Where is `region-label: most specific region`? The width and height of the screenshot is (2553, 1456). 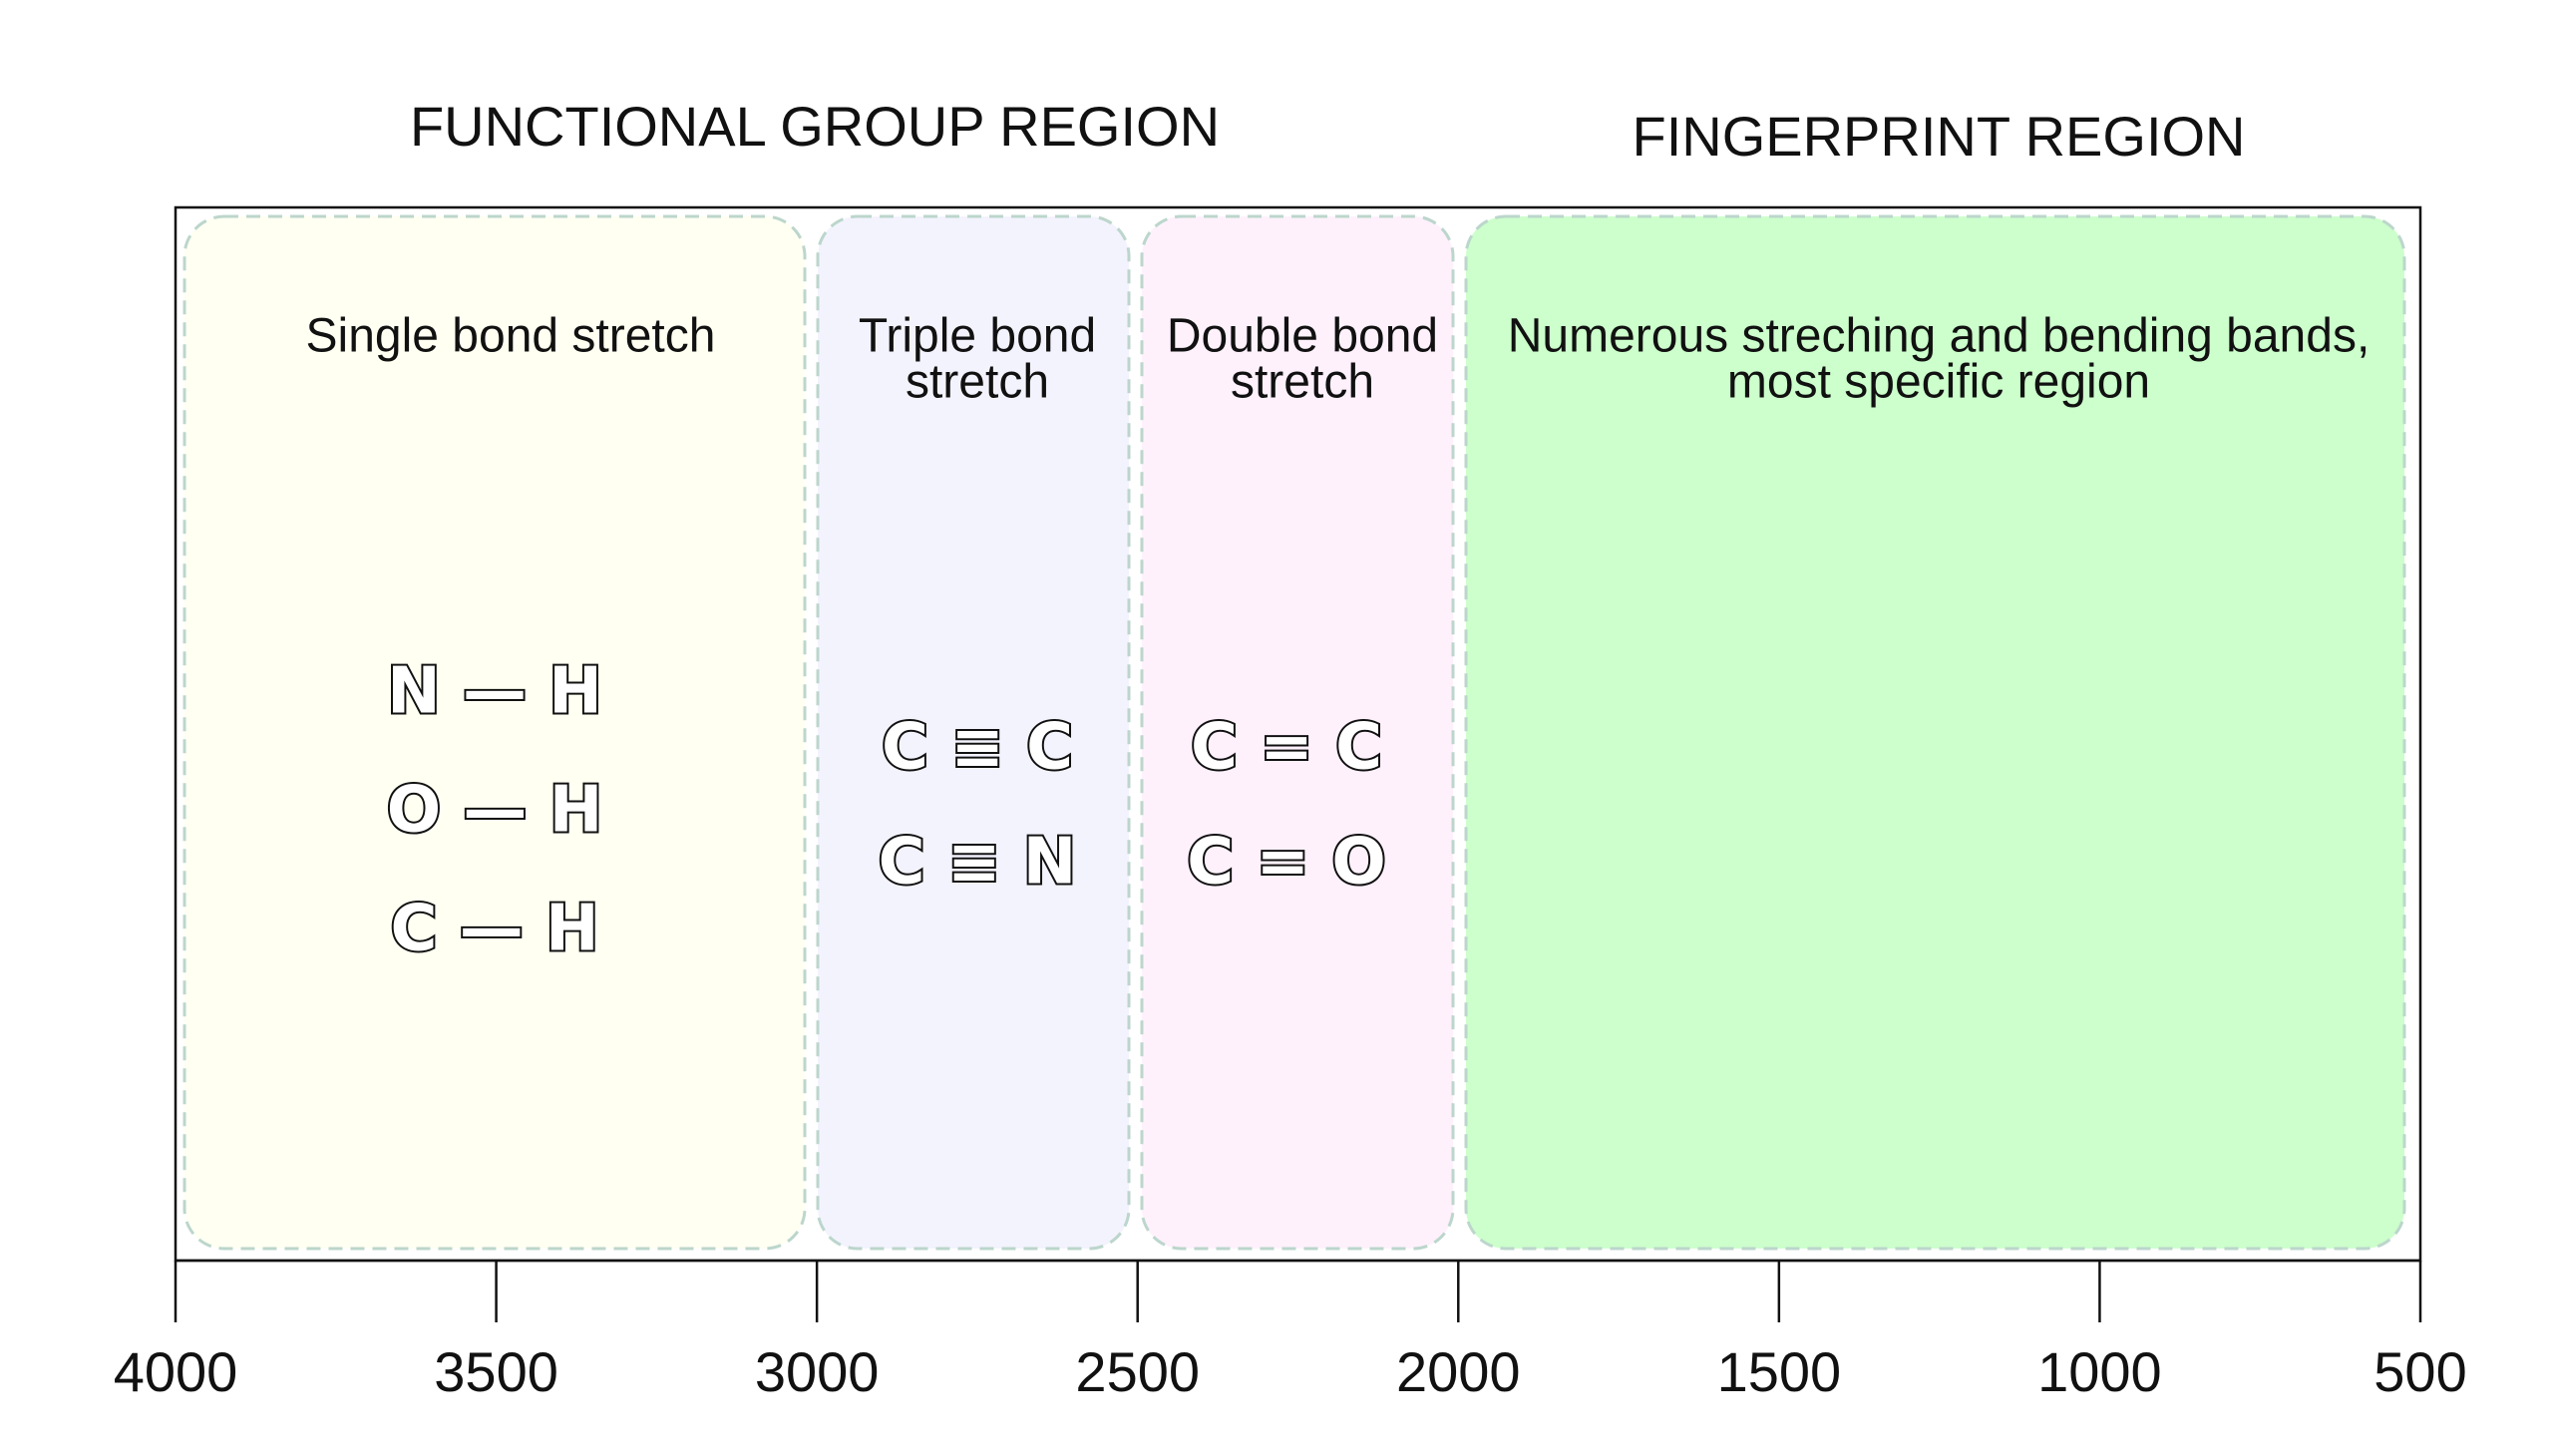
region-label: most specific region is located at coordinates (1939, 382).